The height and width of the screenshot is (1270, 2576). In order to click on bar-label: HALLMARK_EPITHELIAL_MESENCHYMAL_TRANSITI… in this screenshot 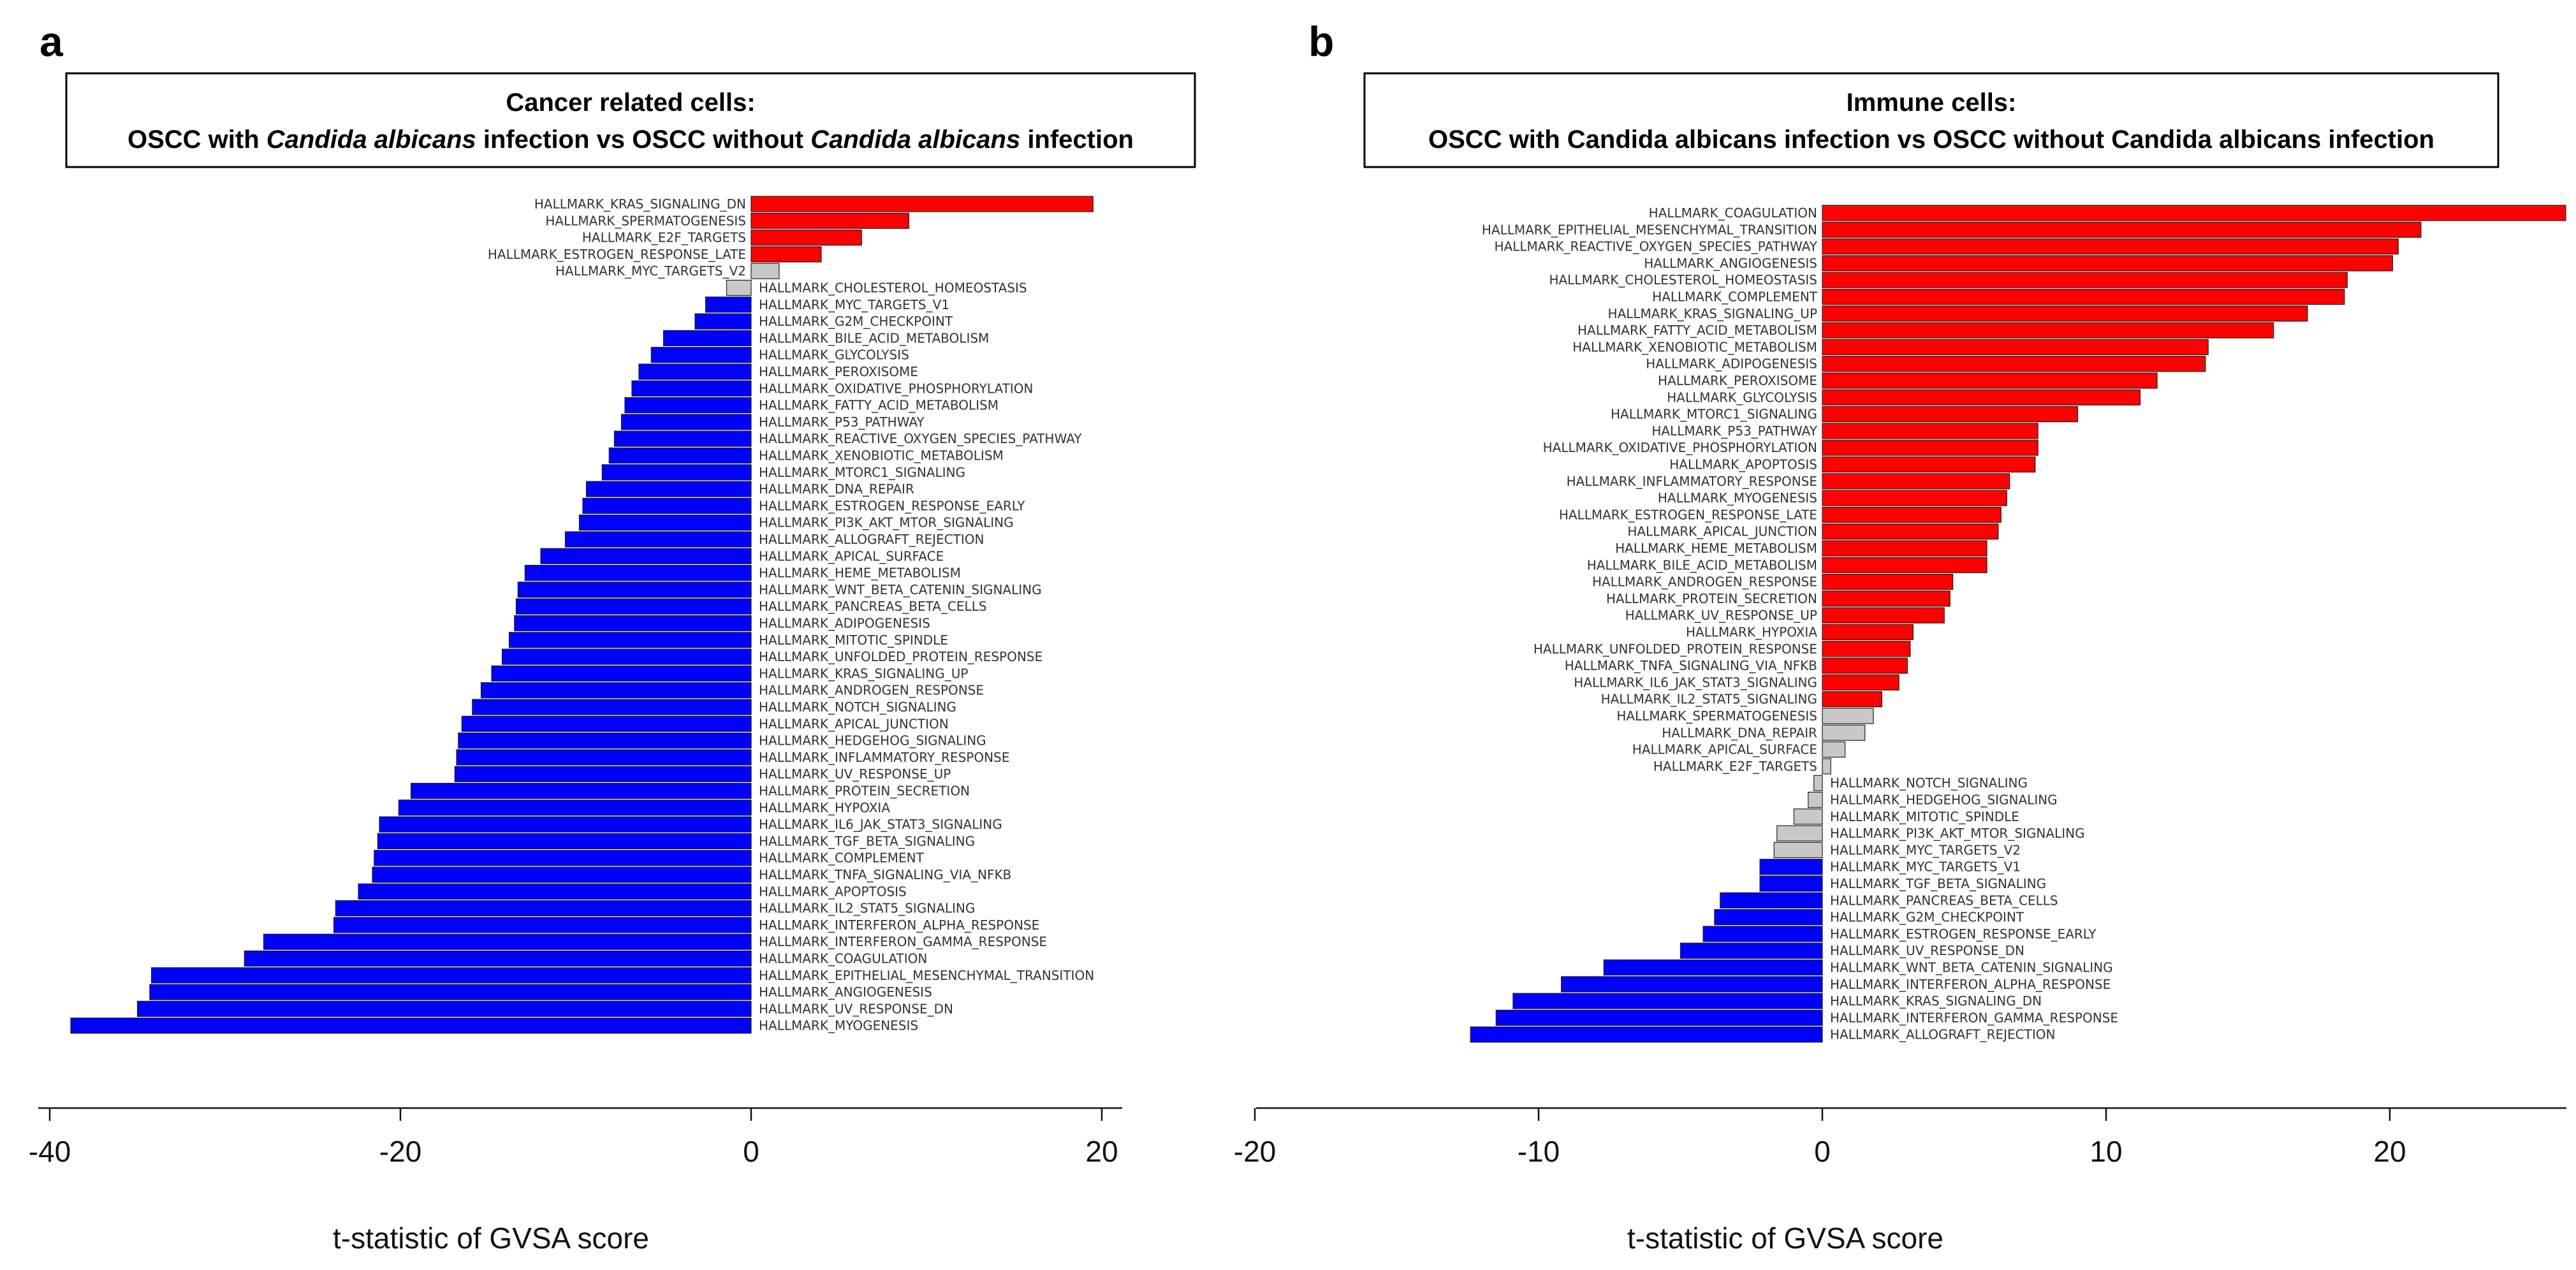, I will do `click(1649, 229)`.